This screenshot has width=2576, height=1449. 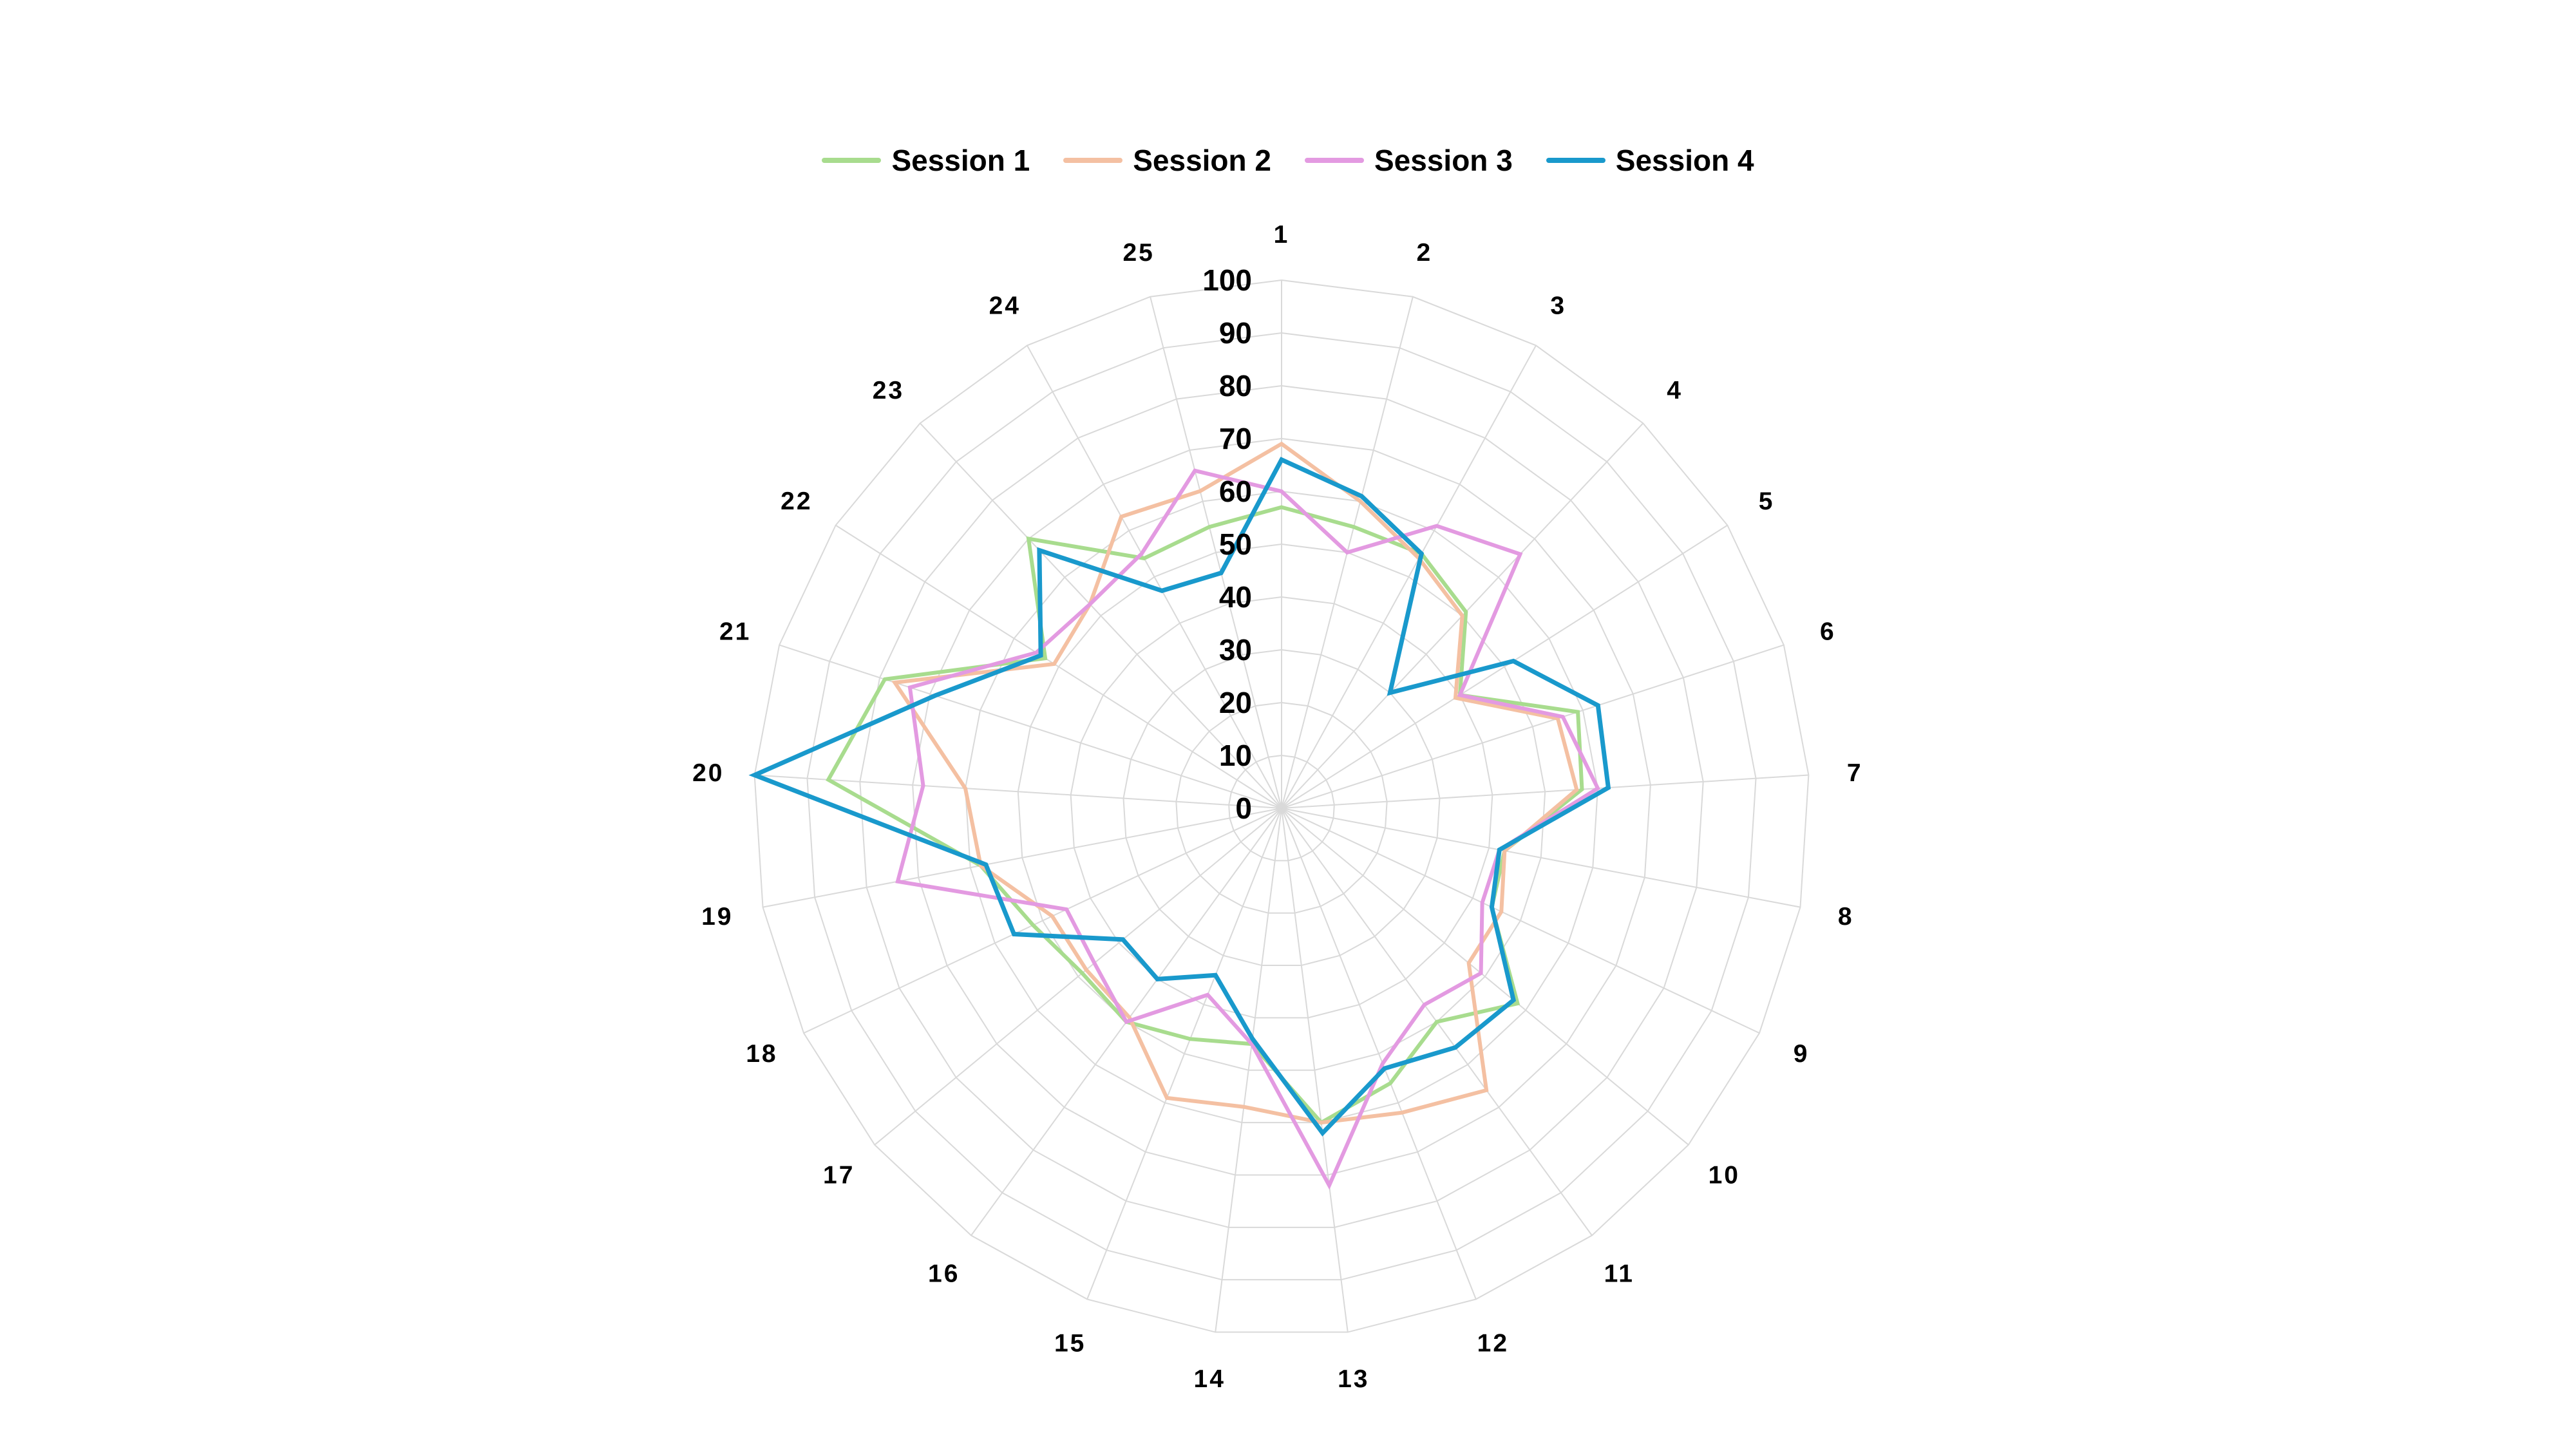 I want to click on category-label: 2, so click(x=1424, y=253).